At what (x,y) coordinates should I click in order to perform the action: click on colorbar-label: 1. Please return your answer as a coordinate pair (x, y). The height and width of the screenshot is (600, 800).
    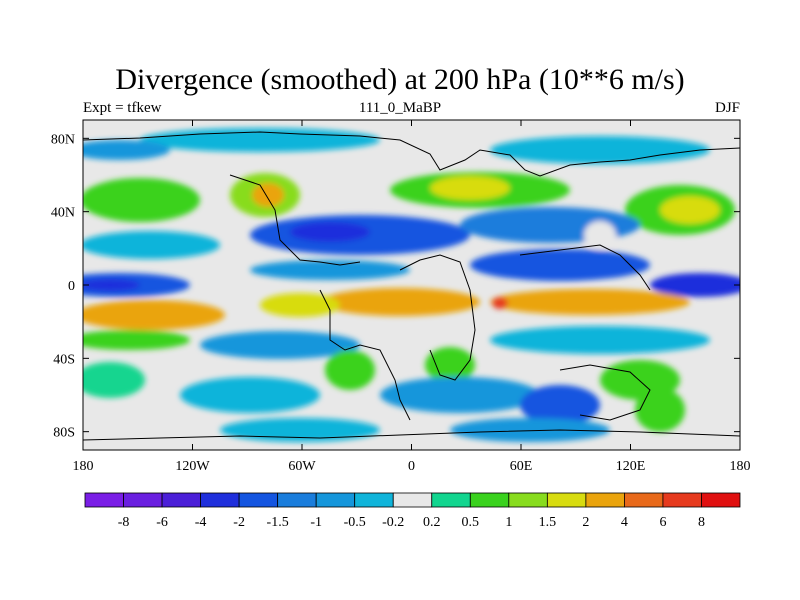
    Looking at the image, I should click on (508, 522).